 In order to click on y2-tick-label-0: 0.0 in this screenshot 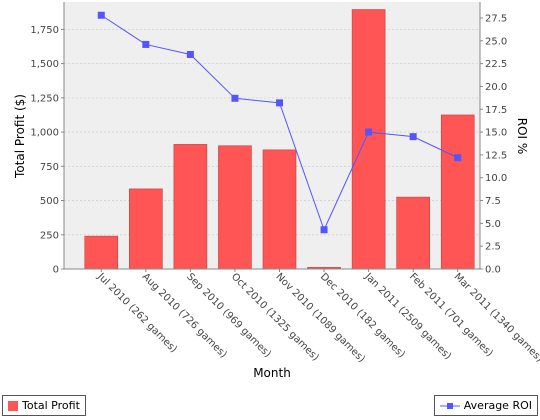, I will do `click(493, 270)`.